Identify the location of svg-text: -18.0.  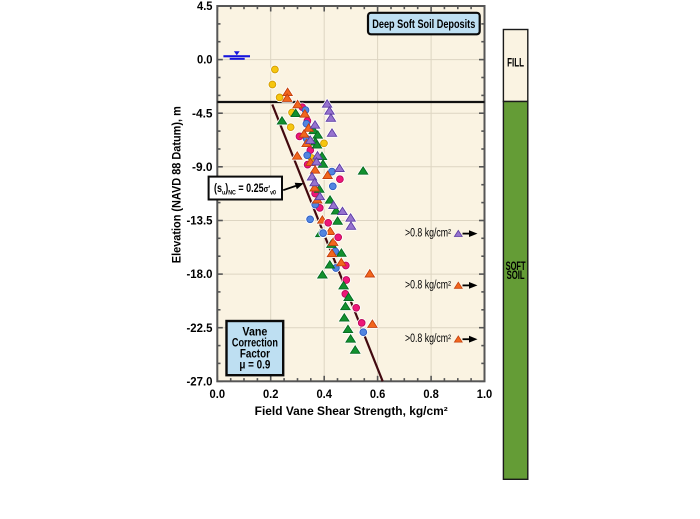
(200, 275).